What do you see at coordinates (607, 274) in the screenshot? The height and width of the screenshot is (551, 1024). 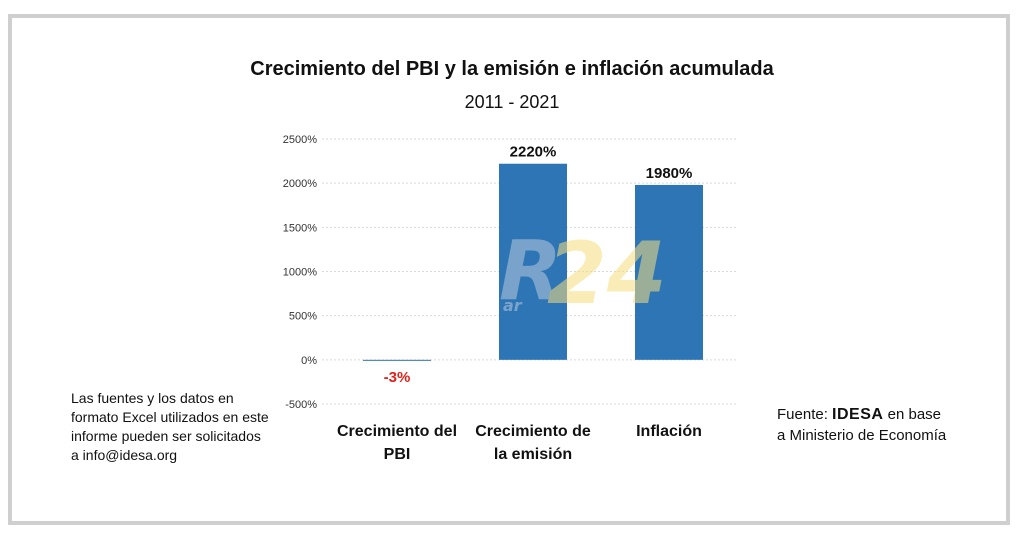 I see `watermark-number: 24` at bounding box center [607, 274].